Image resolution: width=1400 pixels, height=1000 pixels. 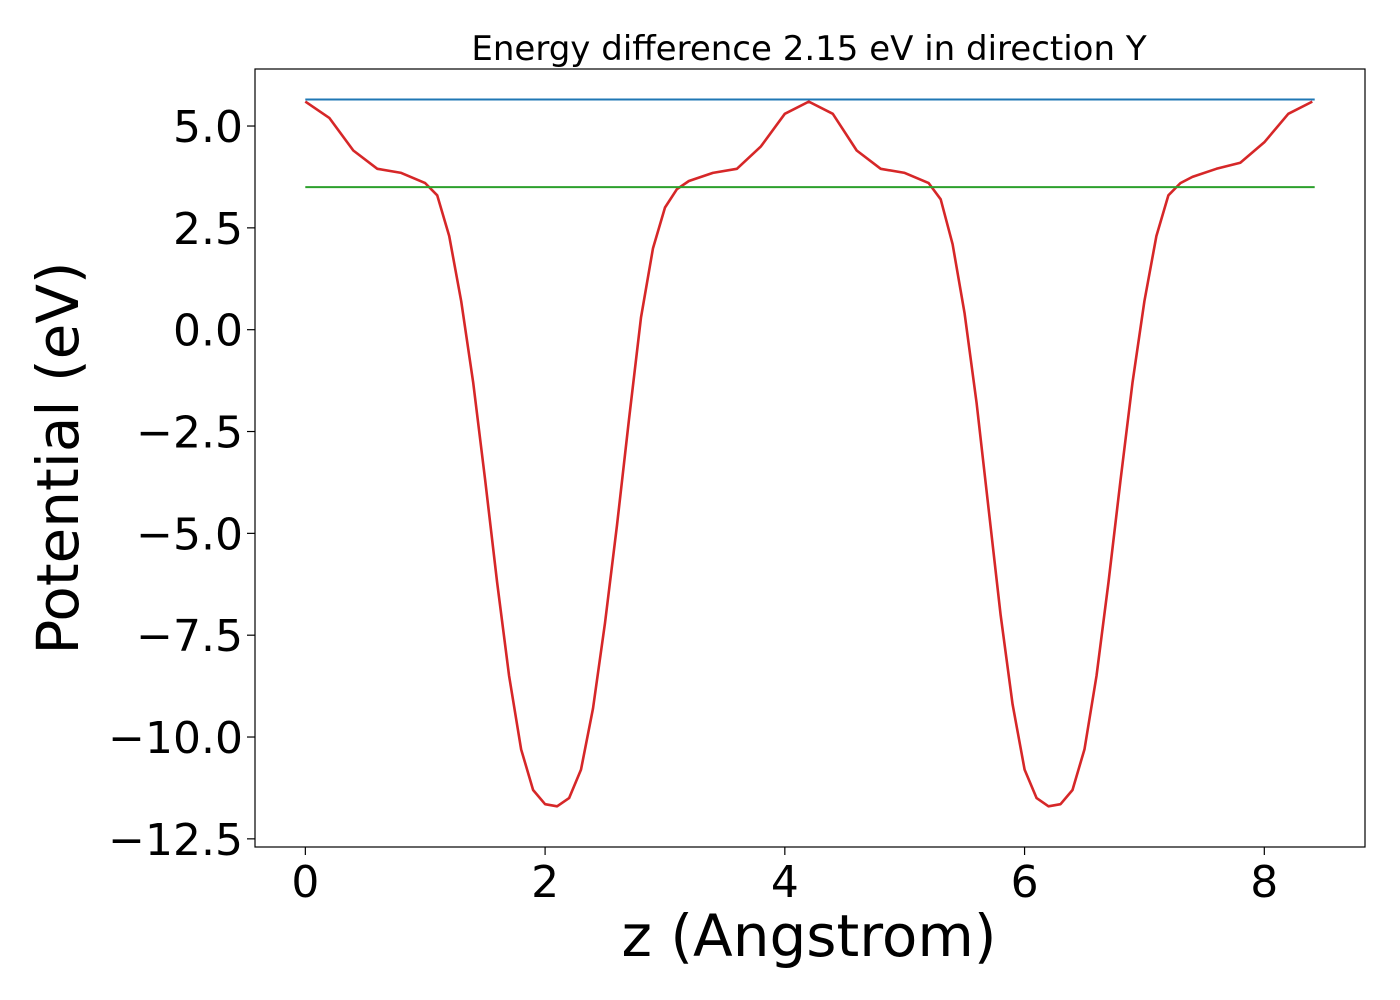 I want to click on x-tick-label: 6, so click(x=1025, y=882).